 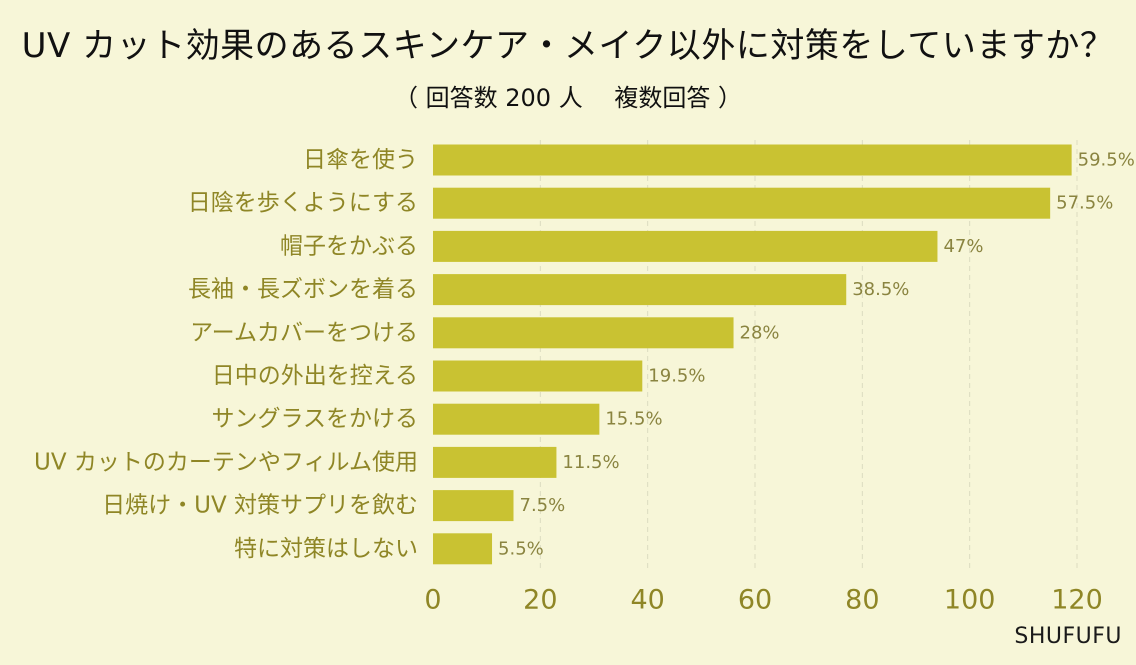 I want to click on chart-title: UV カット効果のあるスキンケア・メイク以外に対策をしていますか？, so click(x=568, y=46).